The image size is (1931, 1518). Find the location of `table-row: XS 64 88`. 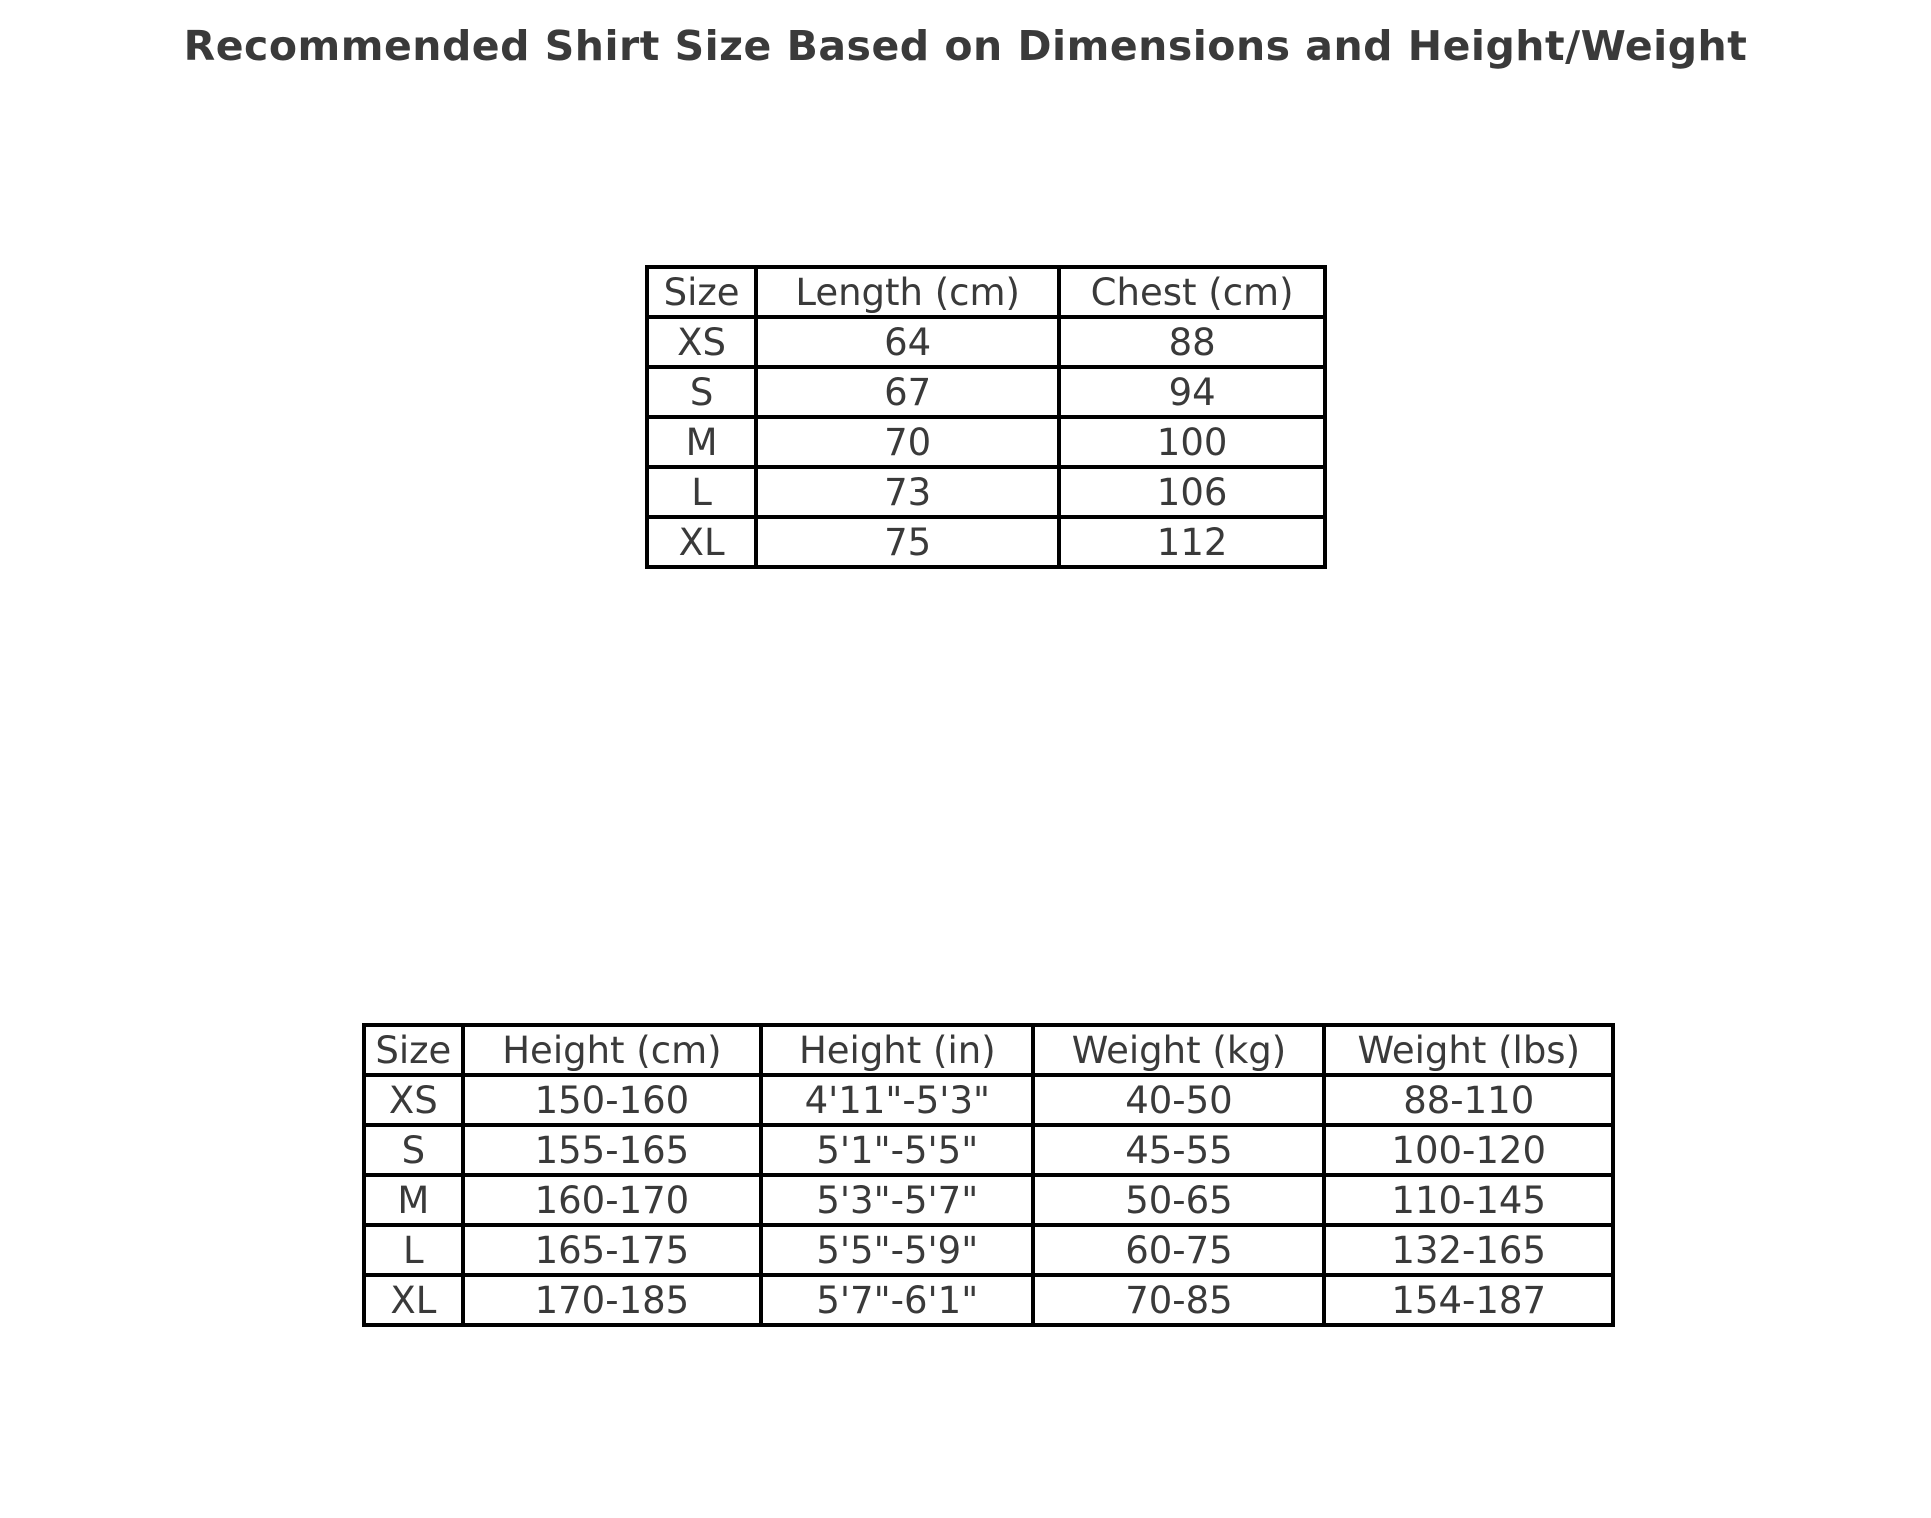

table-row: XS 64 88 is located at coordinates (985, 342).